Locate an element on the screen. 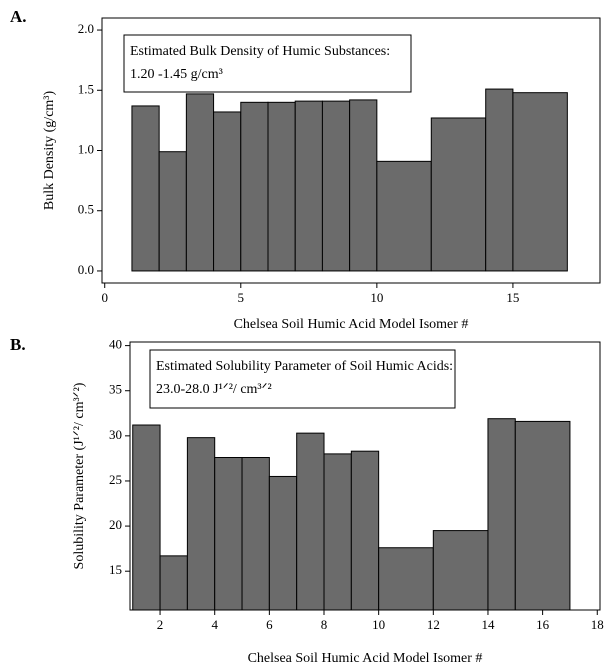 This screenshot has height=667, width=604. x-tick-label: 18 is located at coordinates (597, 624).